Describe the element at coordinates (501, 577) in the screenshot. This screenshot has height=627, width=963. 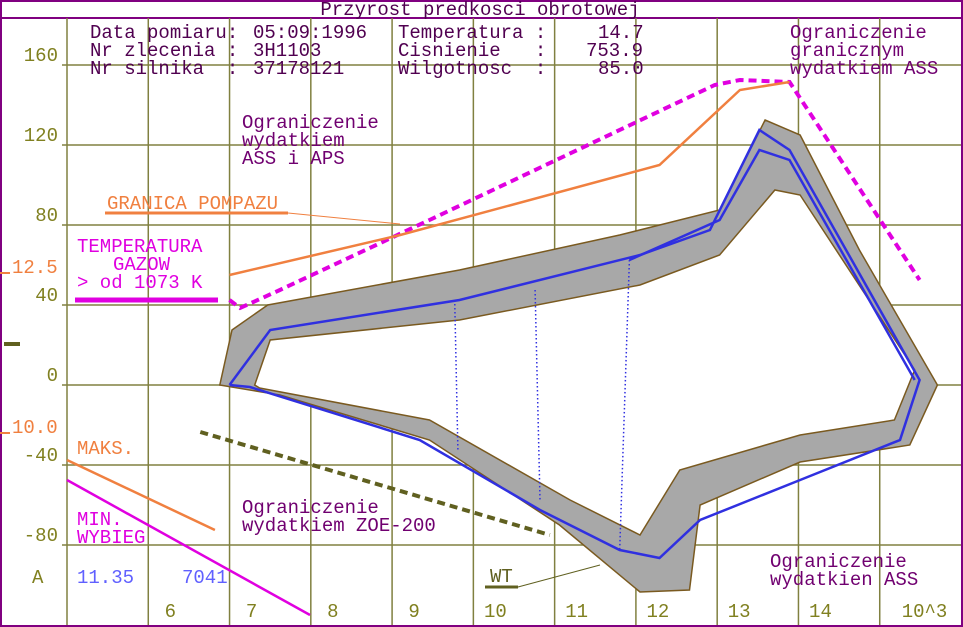
I see `annotation: WT` at that location.